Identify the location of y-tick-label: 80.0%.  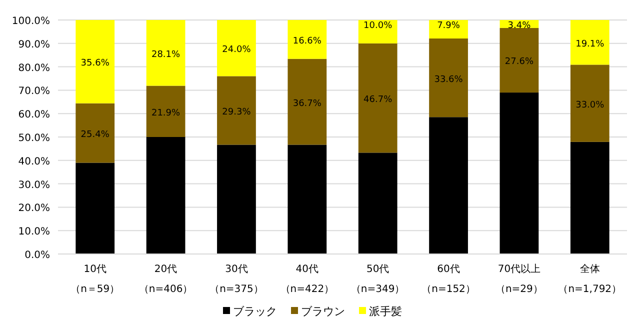
(34, 68).